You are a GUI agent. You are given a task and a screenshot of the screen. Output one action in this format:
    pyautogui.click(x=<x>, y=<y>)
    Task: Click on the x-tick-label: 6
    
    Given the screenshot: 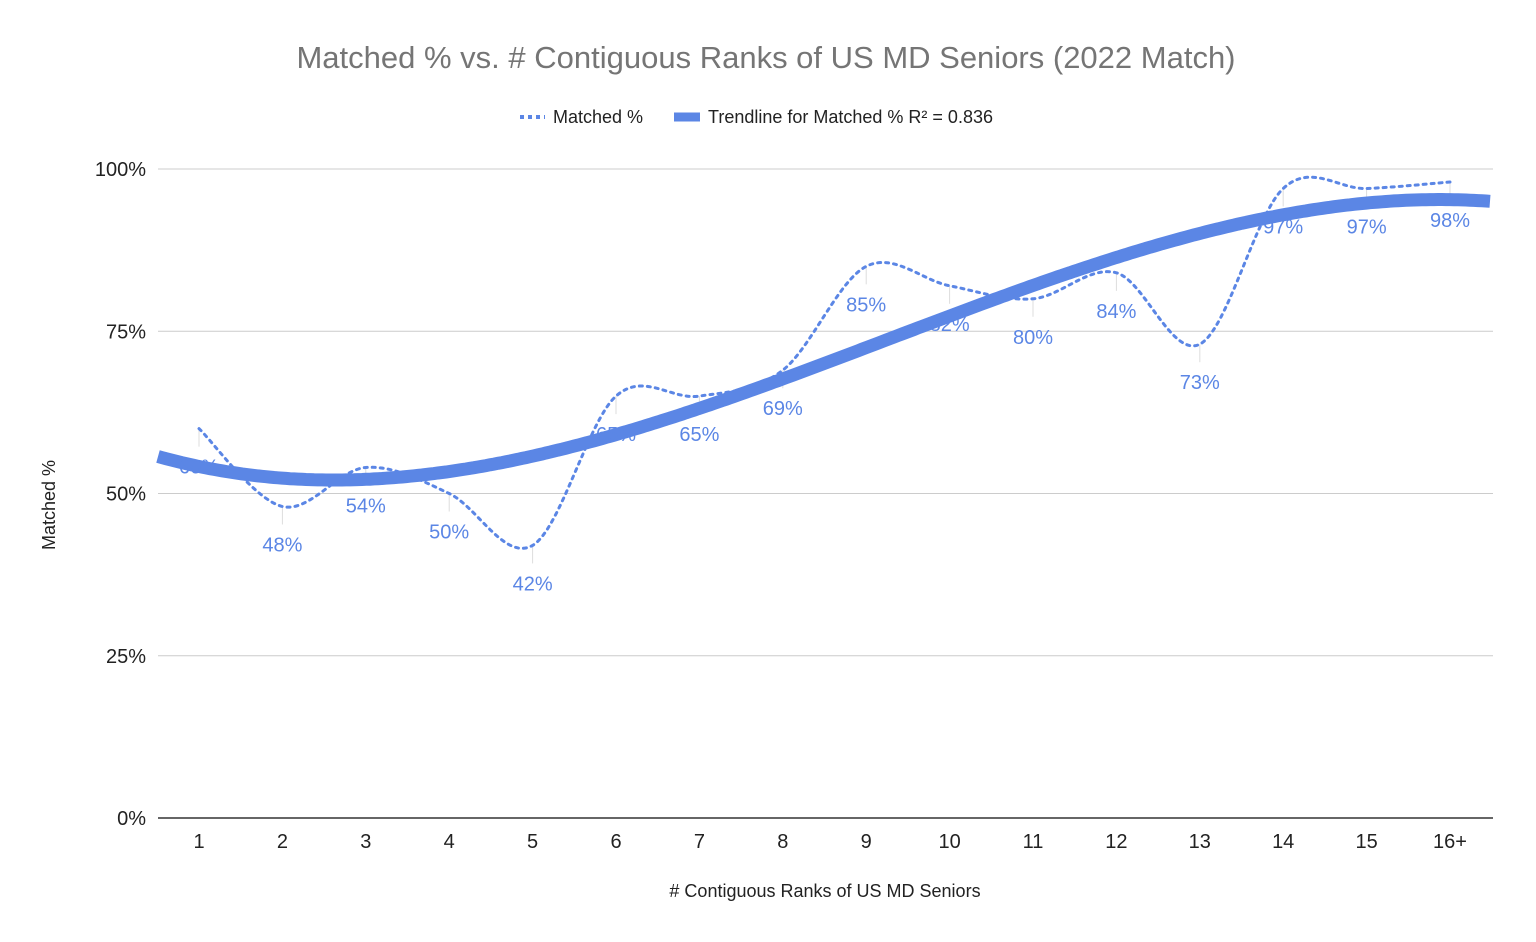 What is the action you would take?
    pyautogui.click(x=615, y=842)
    